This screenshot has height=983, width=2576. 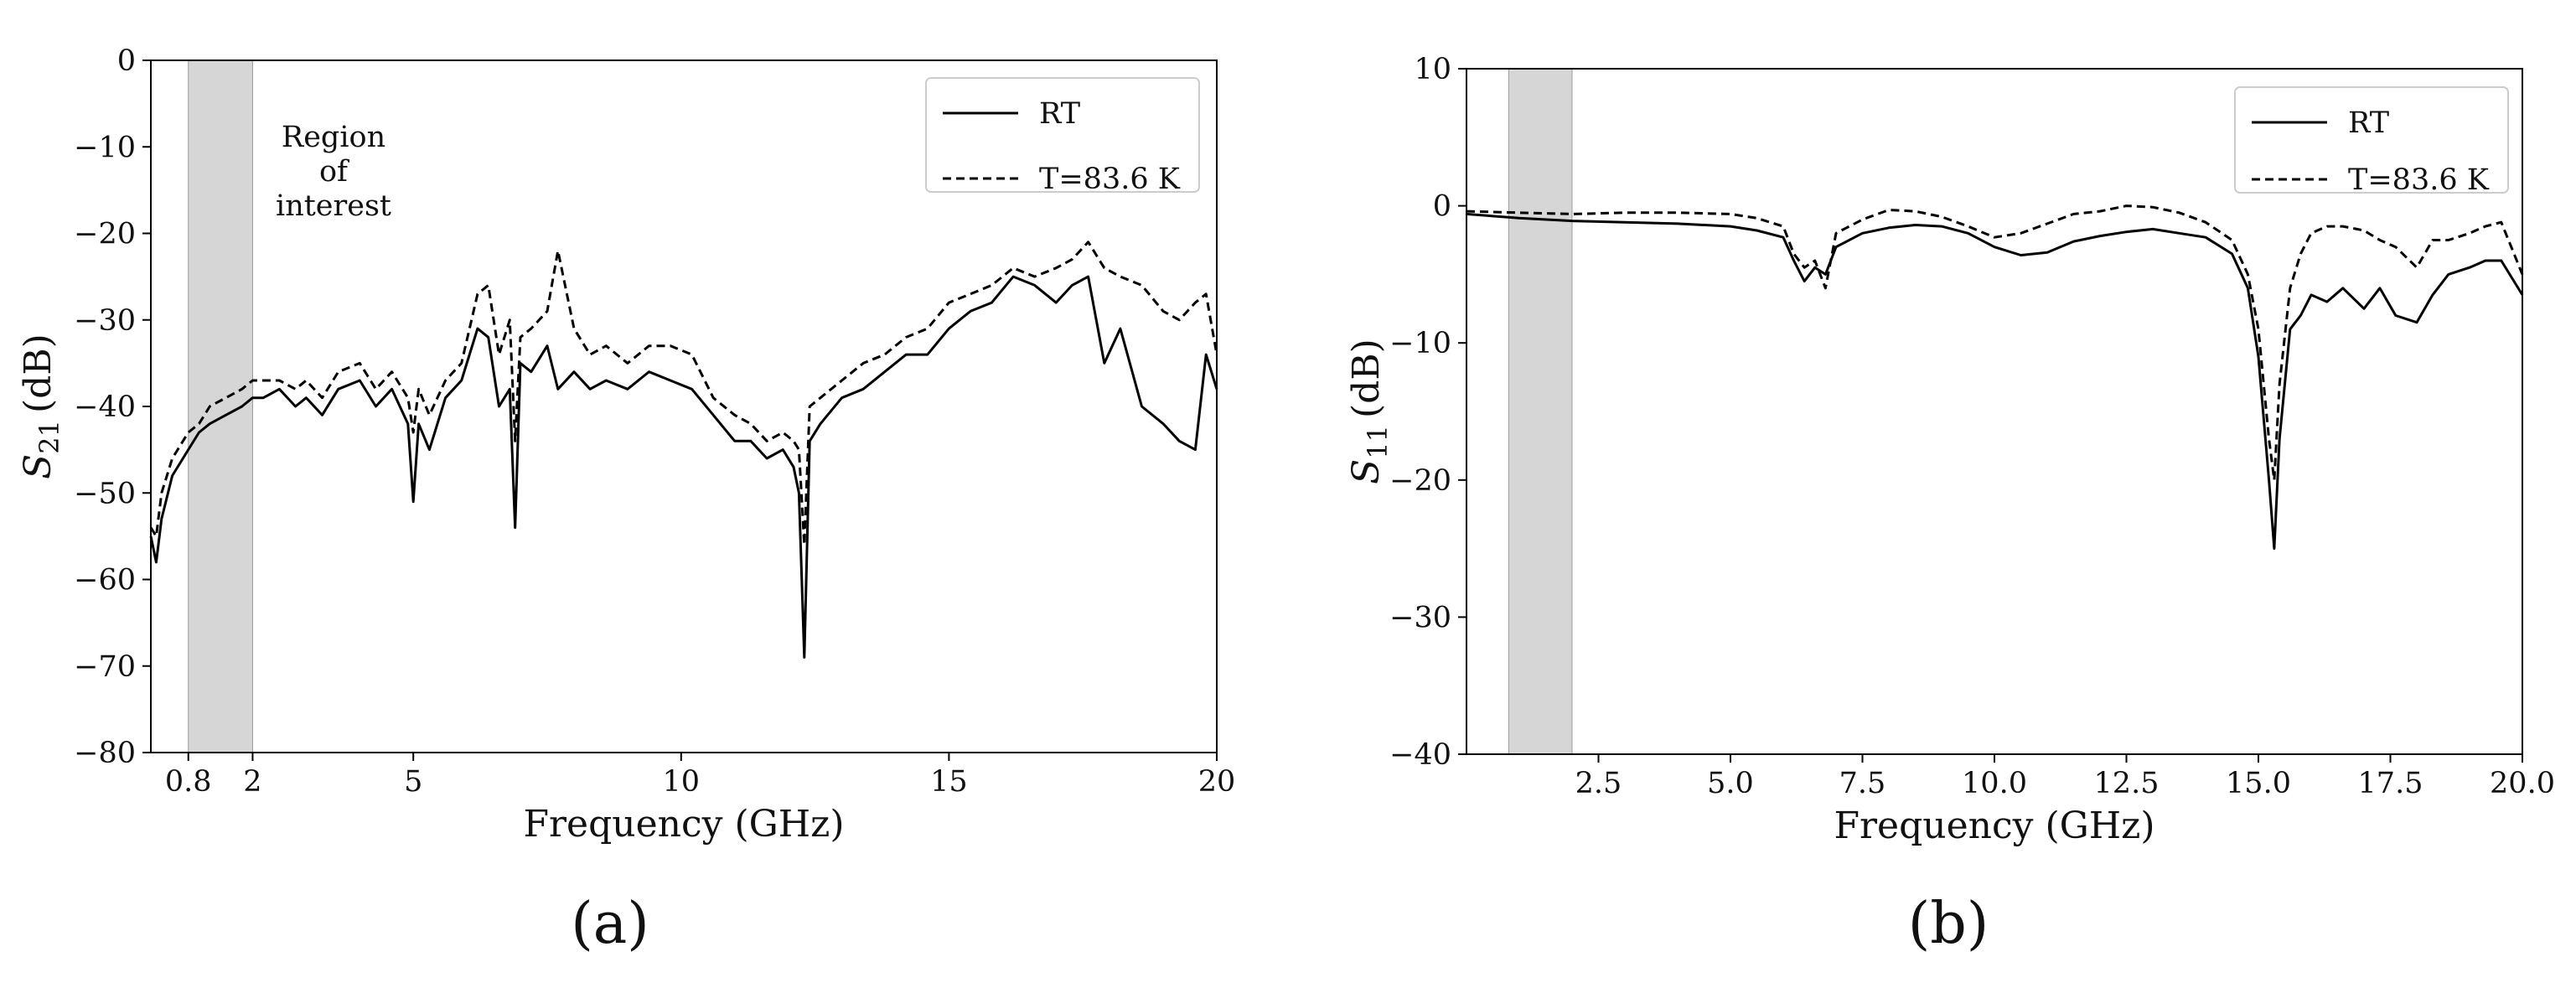 What do you see at coordinates (49, 437) in the screenshot?
I see `y-axis-label-sub: 21` at bounding box center [49, 437].